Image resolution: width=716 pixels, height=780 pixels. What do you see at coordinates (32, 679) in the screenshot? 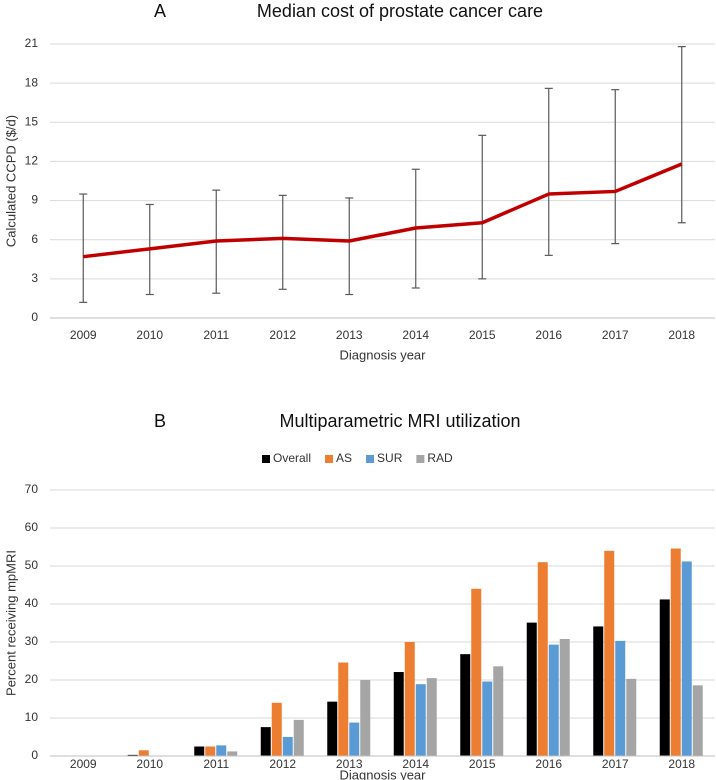
I see `y-tick-label: 20` at bounding box center [32, 679].